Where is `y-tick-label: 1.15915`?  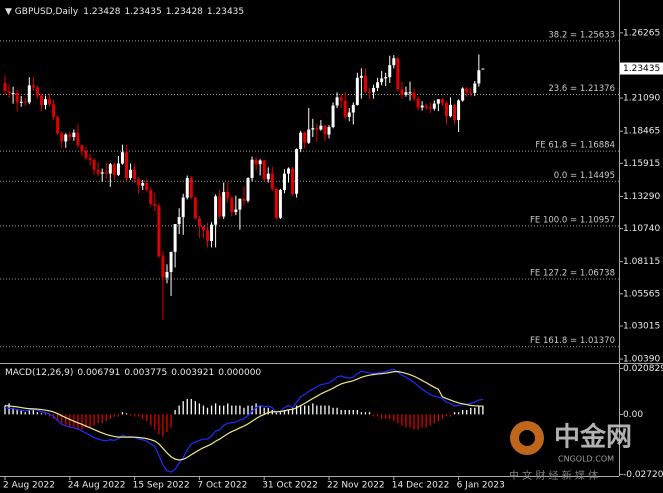 y-tick-label: 1.15915 is located at coordinates (641, 164).